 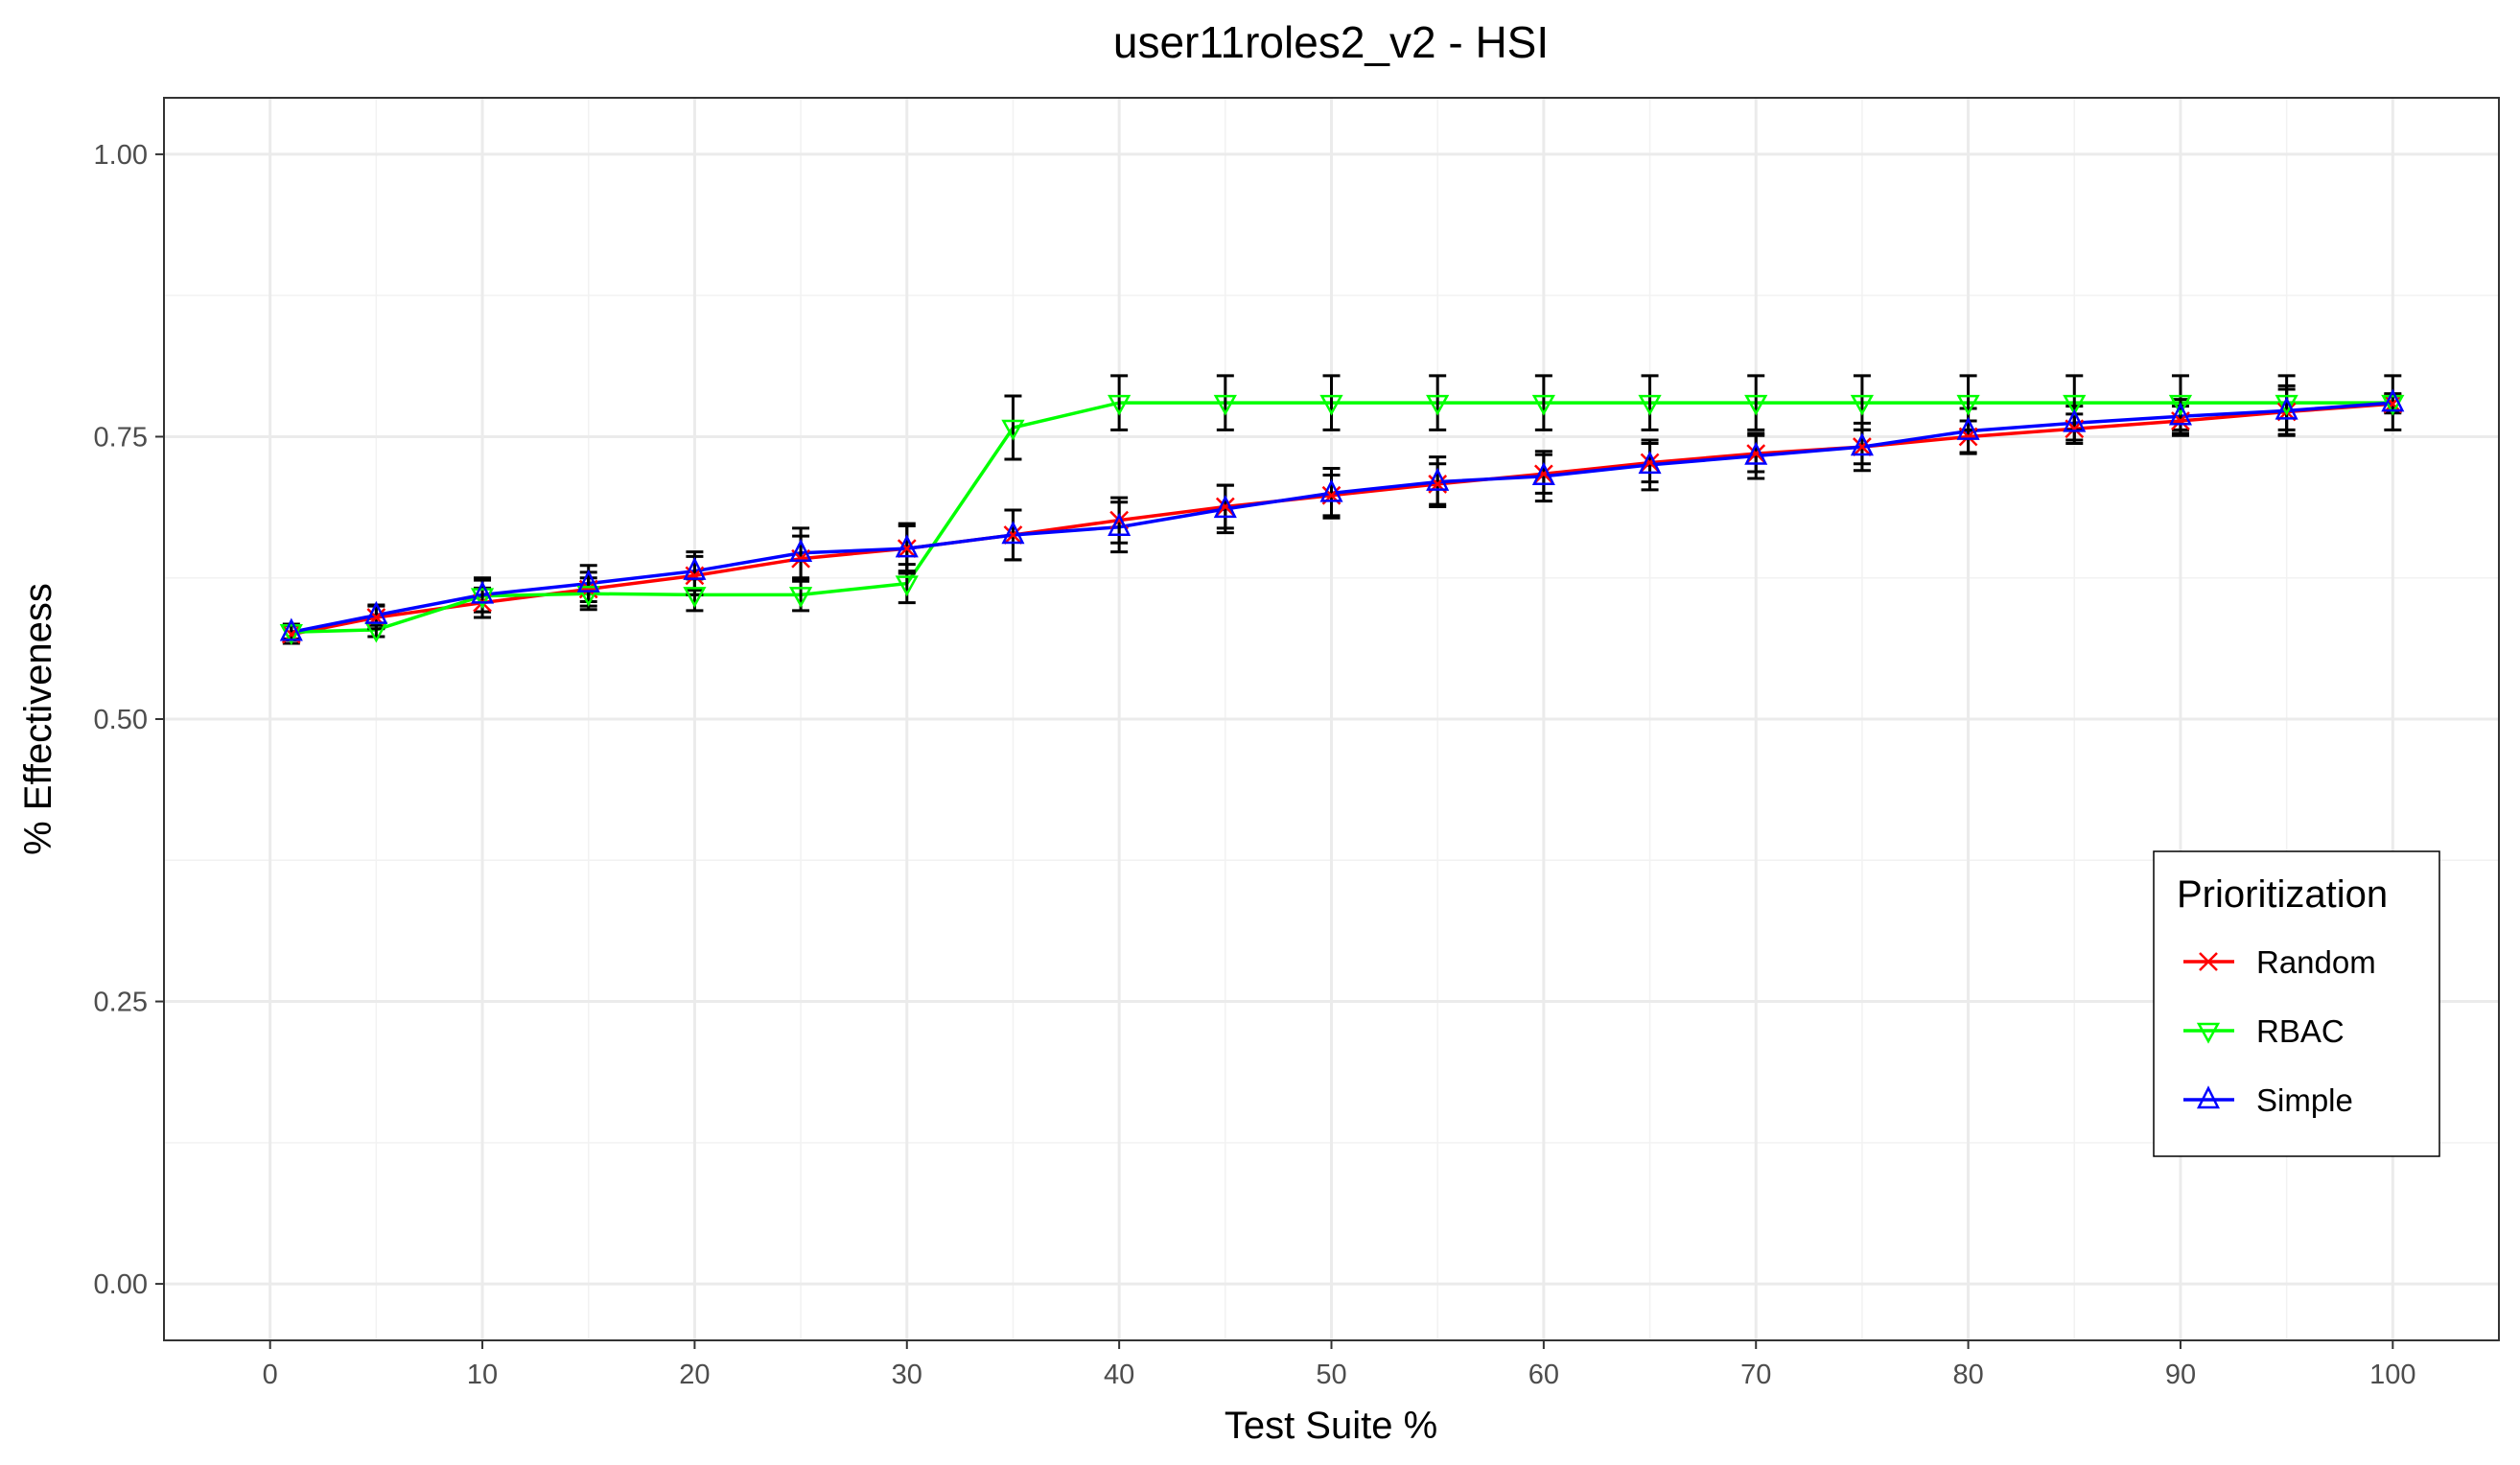 What do you see at coordinates (2180, 1375) in the screenshot?
I see `x-tick-label: 90` at bounding box center [2180, 1375].